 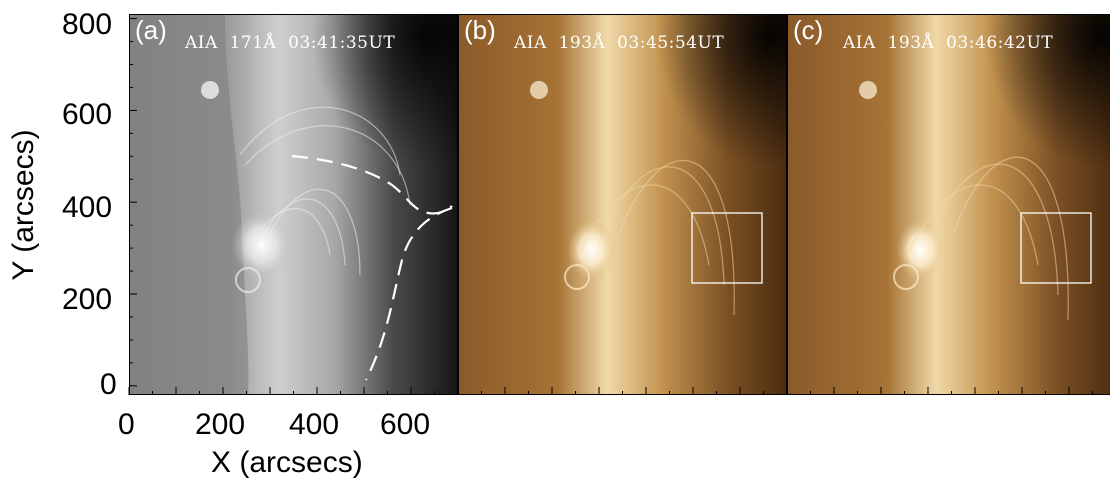 What do you see at coordinates (859, 43) in the screenshot?
I see `panel-c-instrument: AIA` at bounding box center [859, 43].